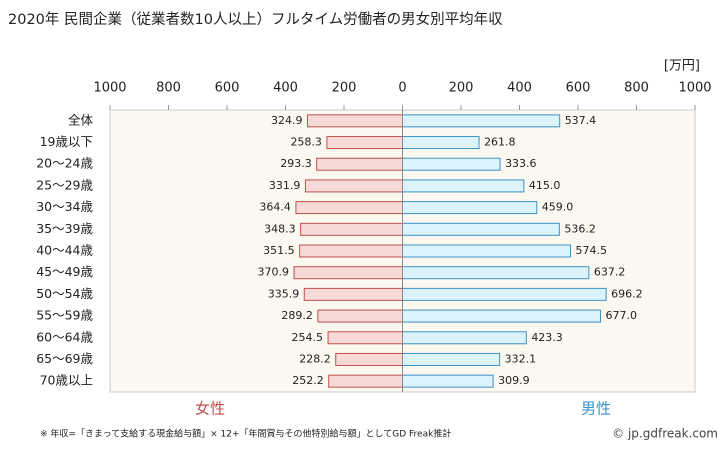 This screenshot has height=451, width=728. What do you see at coordinates (665, 434) in the screenshot?
I see `source: © jp.gdfreak.com` at bounding box center [665, 434].